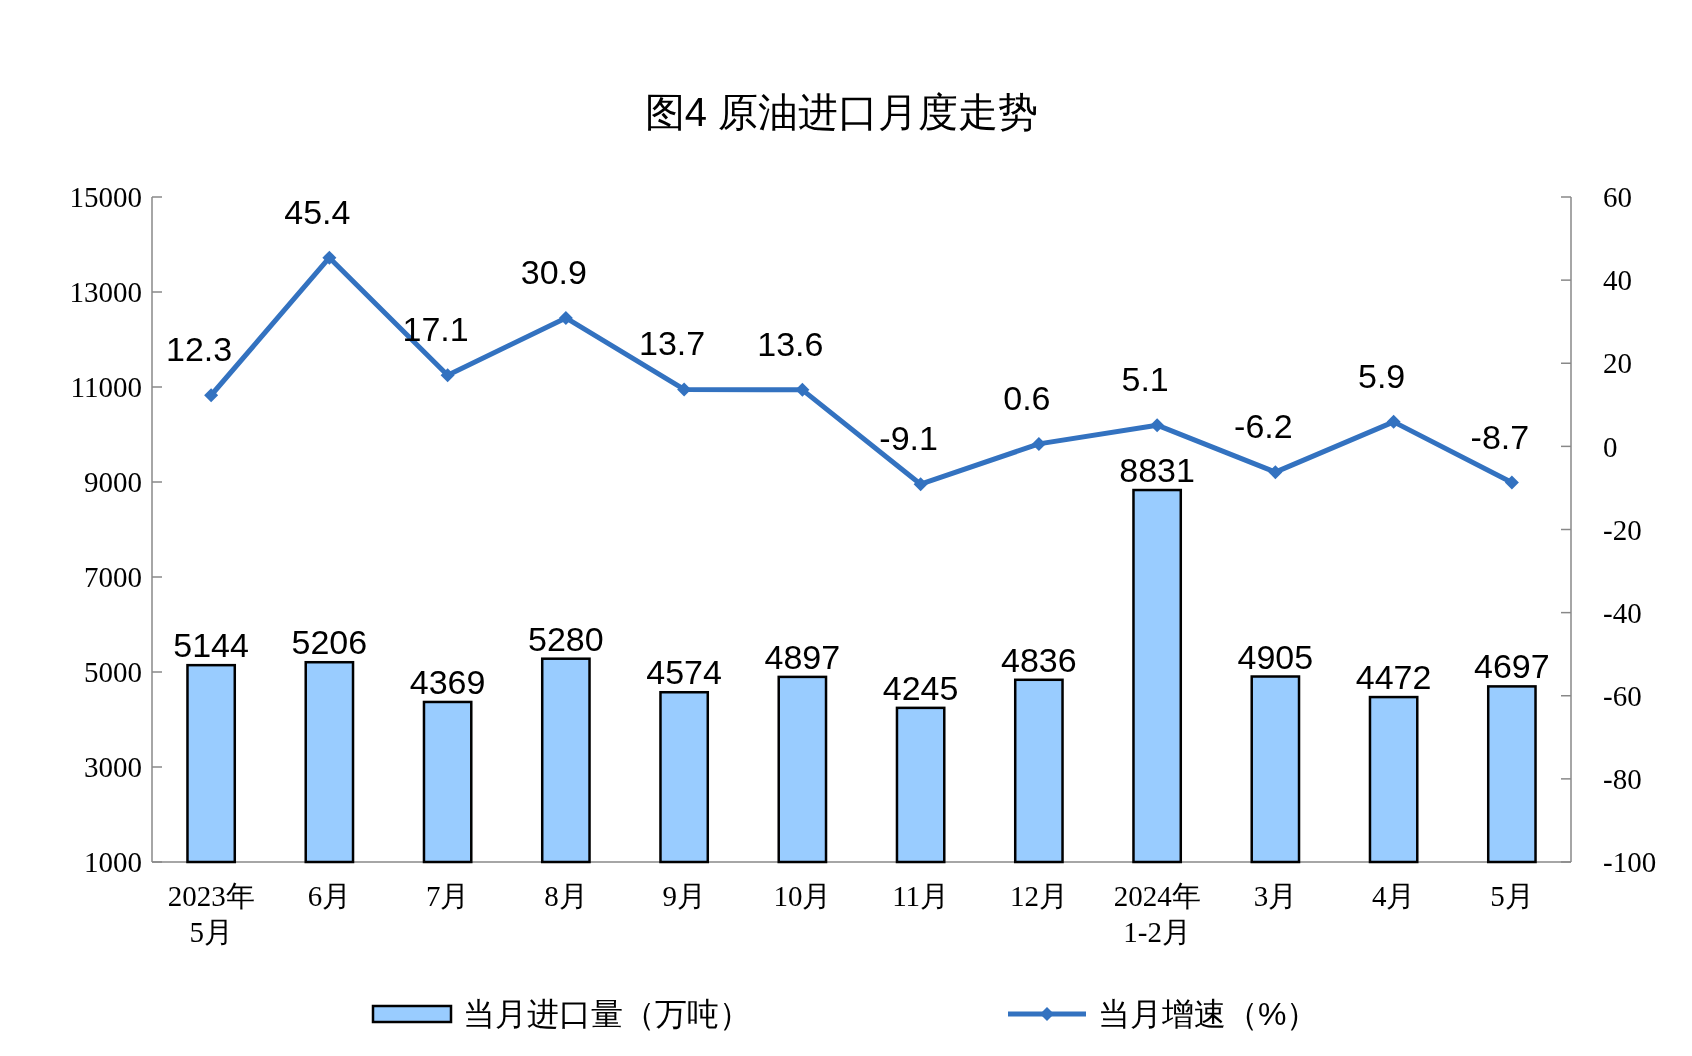  What do you see at coordinates (447, 896) in the screenshot?
I see `x-tick-label: 7月` at bounding box center [447, 896].